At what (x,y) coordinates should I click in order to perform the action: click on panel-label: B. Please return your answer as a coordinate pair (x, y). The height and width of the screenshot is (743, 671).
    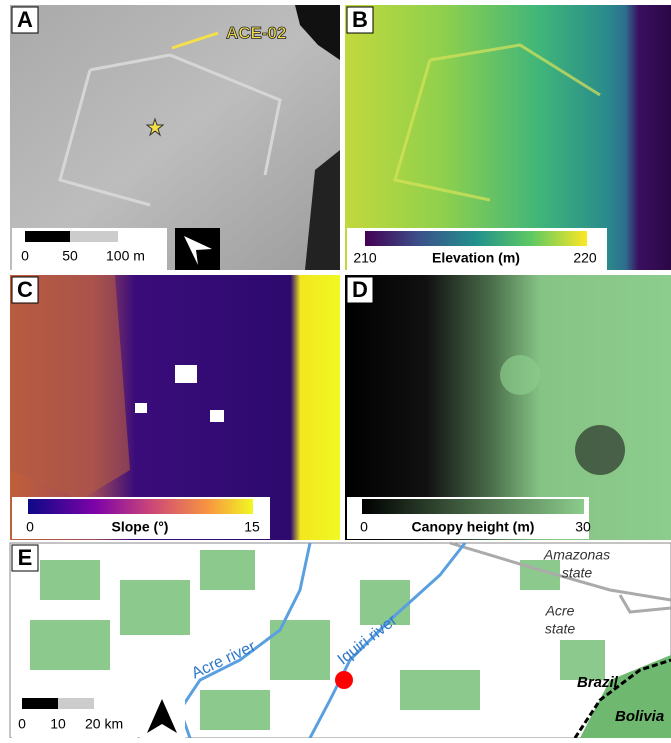
    Looking at the image, I should click on (360, 19).